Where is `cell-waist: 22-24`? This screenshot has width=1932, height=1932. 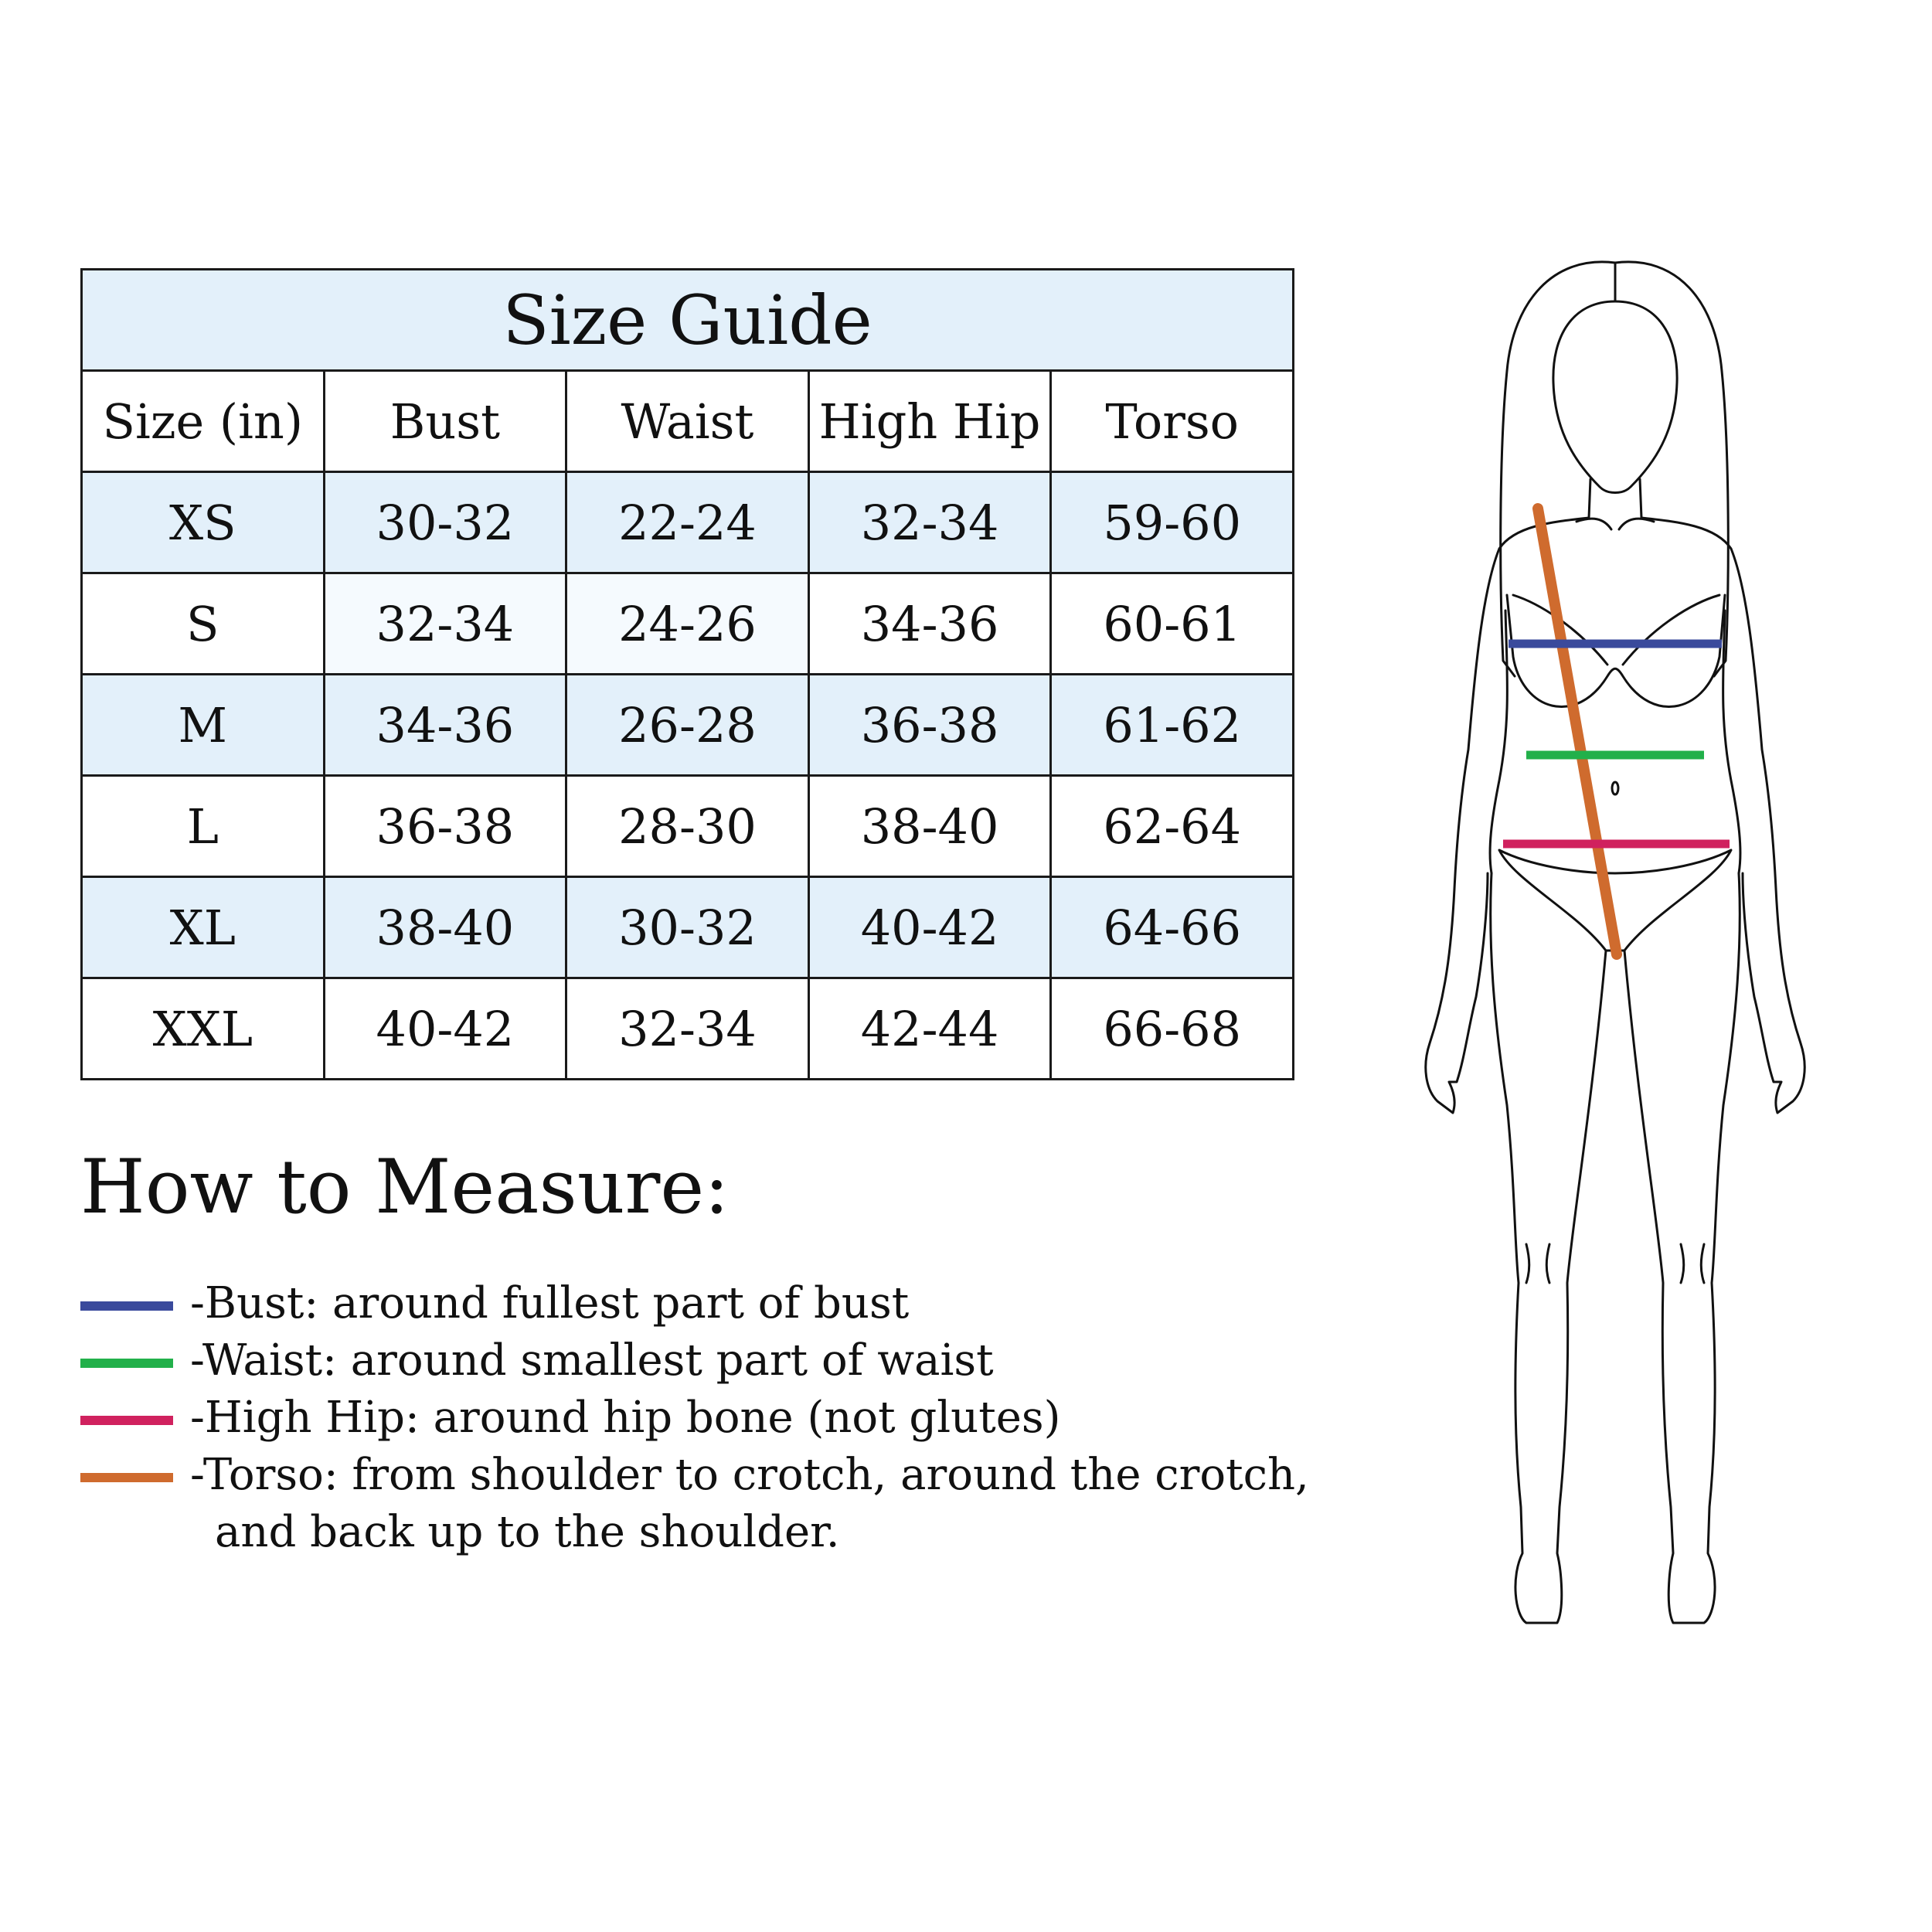 cell-waist: 22-24 is located at coordinates (688, 522).